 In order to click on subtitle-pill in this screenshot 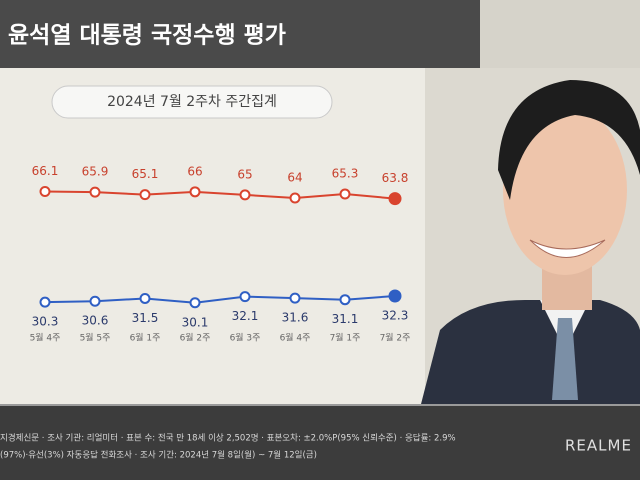, I will do `click(192, 102)`.